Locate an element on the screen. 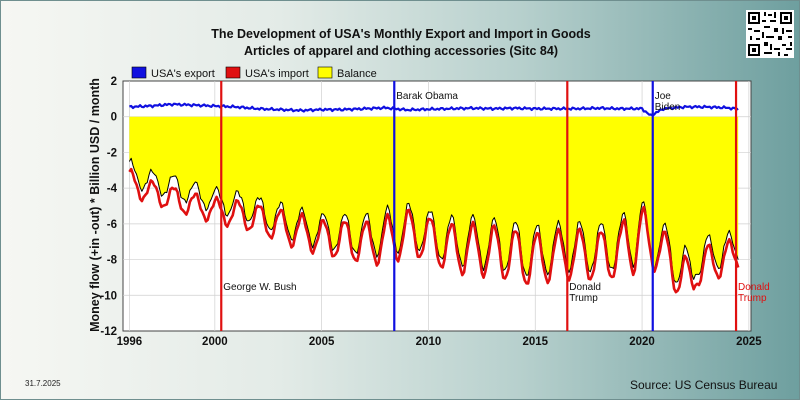 The height and width of the screenshot is (400, 800). legend-swatch-balance is located at coordinates (325, 72).